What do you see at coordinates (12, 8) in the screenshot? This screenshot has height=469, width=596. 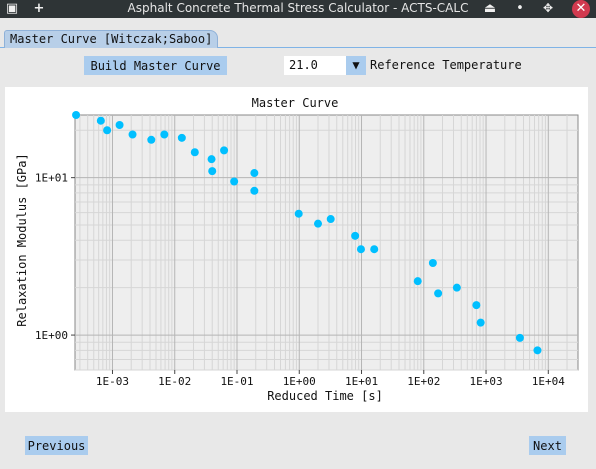 I see `window-menu-icon: ▣` at bounding box center [12, 8].